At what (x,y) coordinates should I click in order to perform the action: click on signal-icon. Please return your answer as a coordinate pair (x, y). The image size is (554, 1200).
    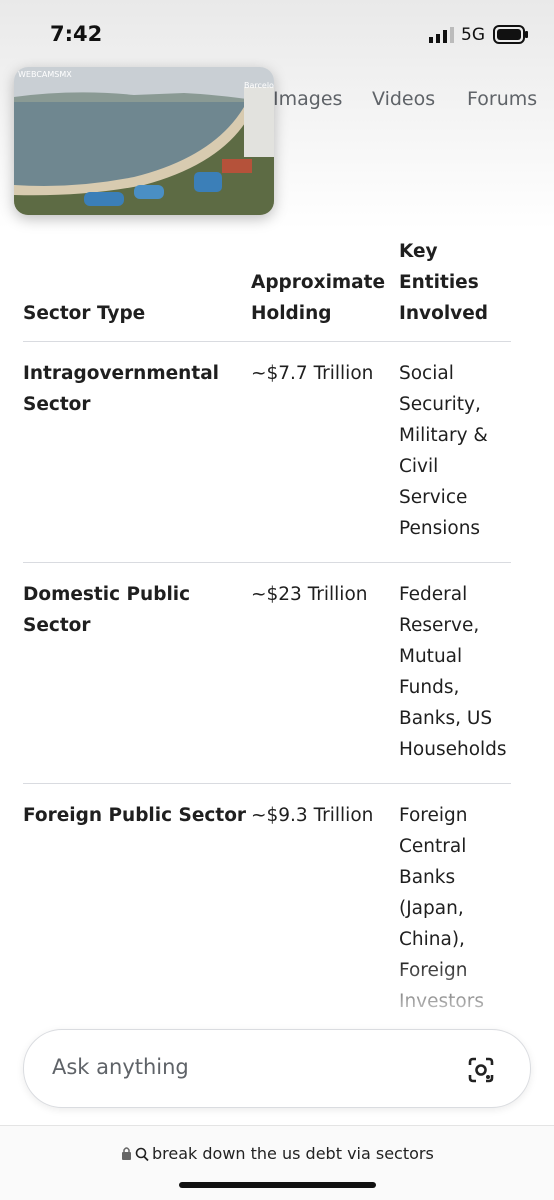
    Looking at the image, I should click on (441, 35).